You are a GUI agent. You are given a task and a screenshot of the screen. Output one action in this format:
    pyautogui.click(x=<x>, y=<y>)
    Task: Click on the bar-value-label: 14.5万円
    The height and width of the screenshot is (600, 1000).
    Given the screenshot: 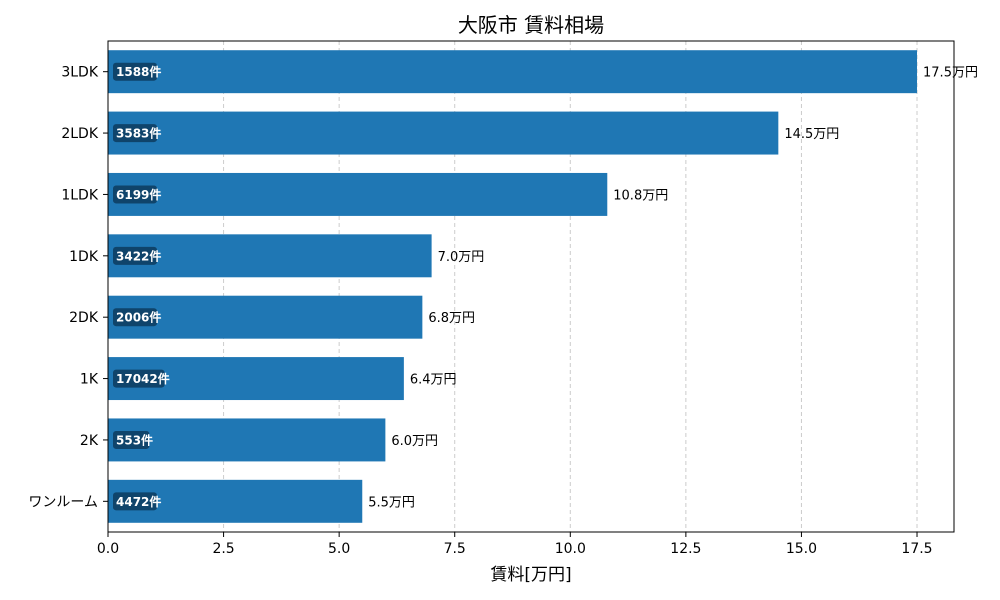 What is the action you would take?
    pyautogui.click(x=811, y=134)
    